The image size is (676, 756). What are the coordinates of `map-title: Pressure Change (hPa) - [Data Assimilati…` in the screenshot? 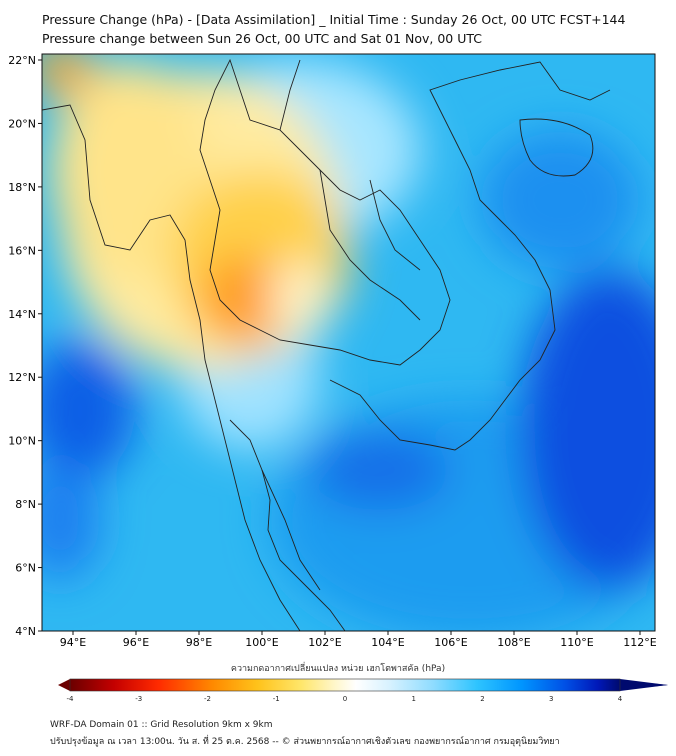 It's located at (334, 19).